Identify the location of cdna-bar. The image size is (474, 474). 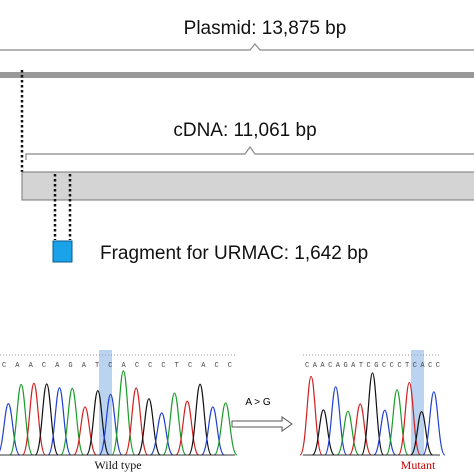
(247, 186).